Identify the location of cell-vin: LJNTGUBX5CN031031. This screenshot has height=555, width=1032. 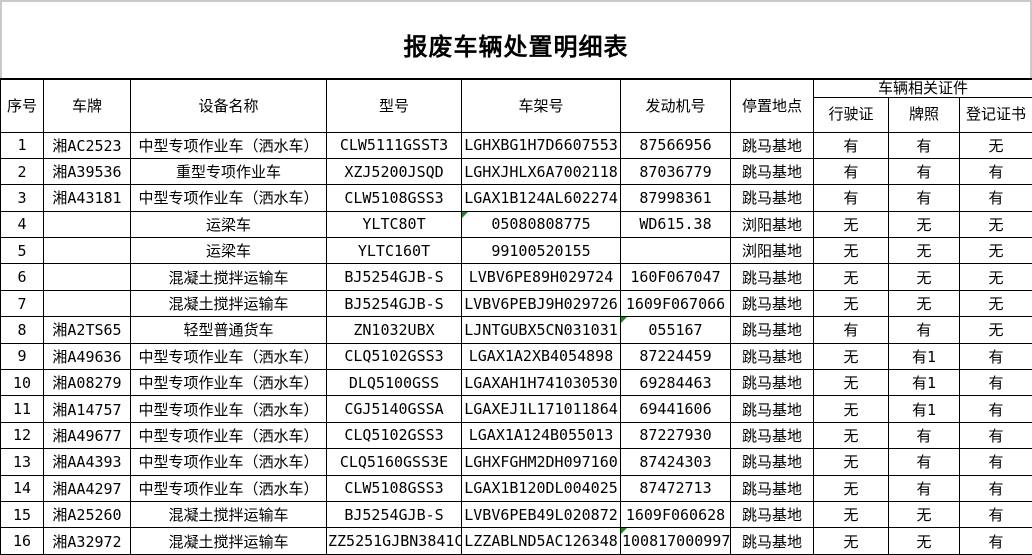
(541, 330).